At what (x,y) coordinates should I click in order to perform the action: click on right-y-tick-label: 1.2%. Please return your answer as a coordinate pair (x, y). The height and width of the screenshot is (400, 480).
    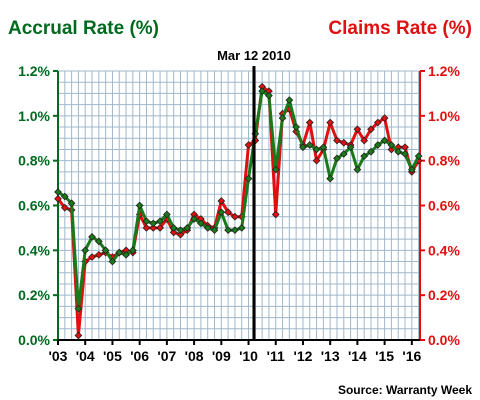
    Looking at the image, I should click on (444, 71).